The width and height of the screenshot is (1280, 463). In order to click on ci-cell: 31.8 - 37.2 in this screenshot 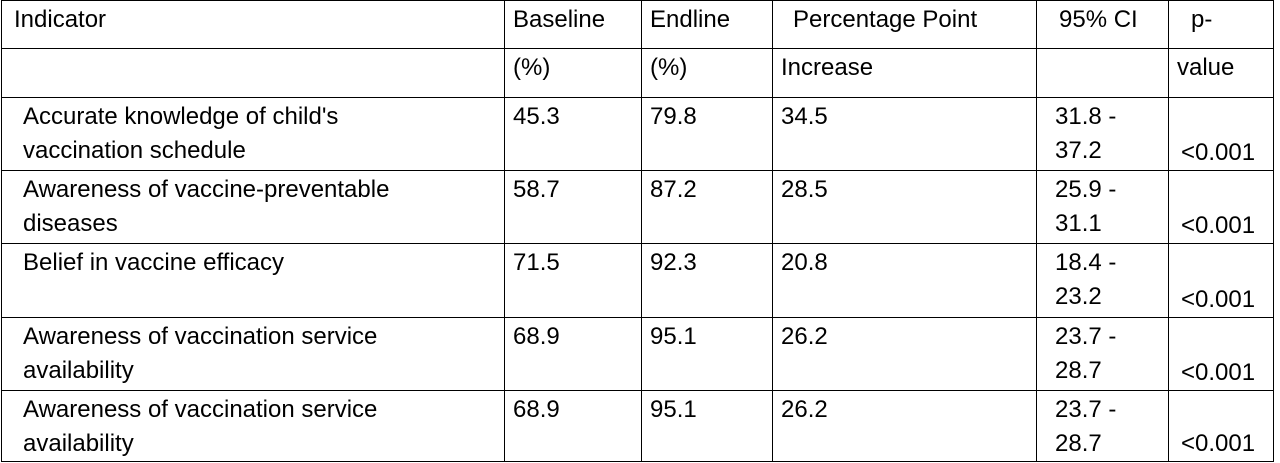, I will do `click(1102, 134)`.